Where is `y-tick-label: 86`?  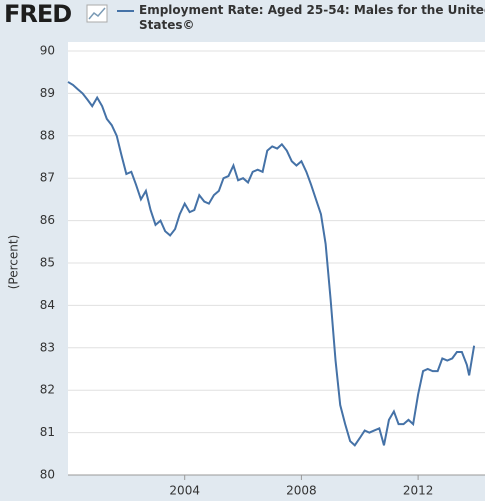
y-tick-label: 86 is located at coordinates (47, 220).